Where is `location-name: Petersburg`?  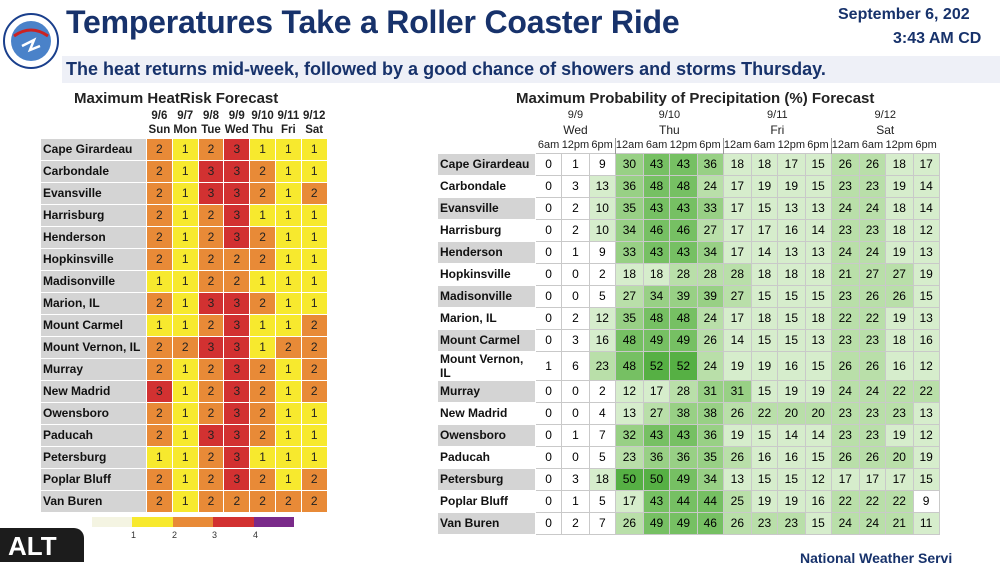 location-name: Petersburg is located at coordinates (486, 479).